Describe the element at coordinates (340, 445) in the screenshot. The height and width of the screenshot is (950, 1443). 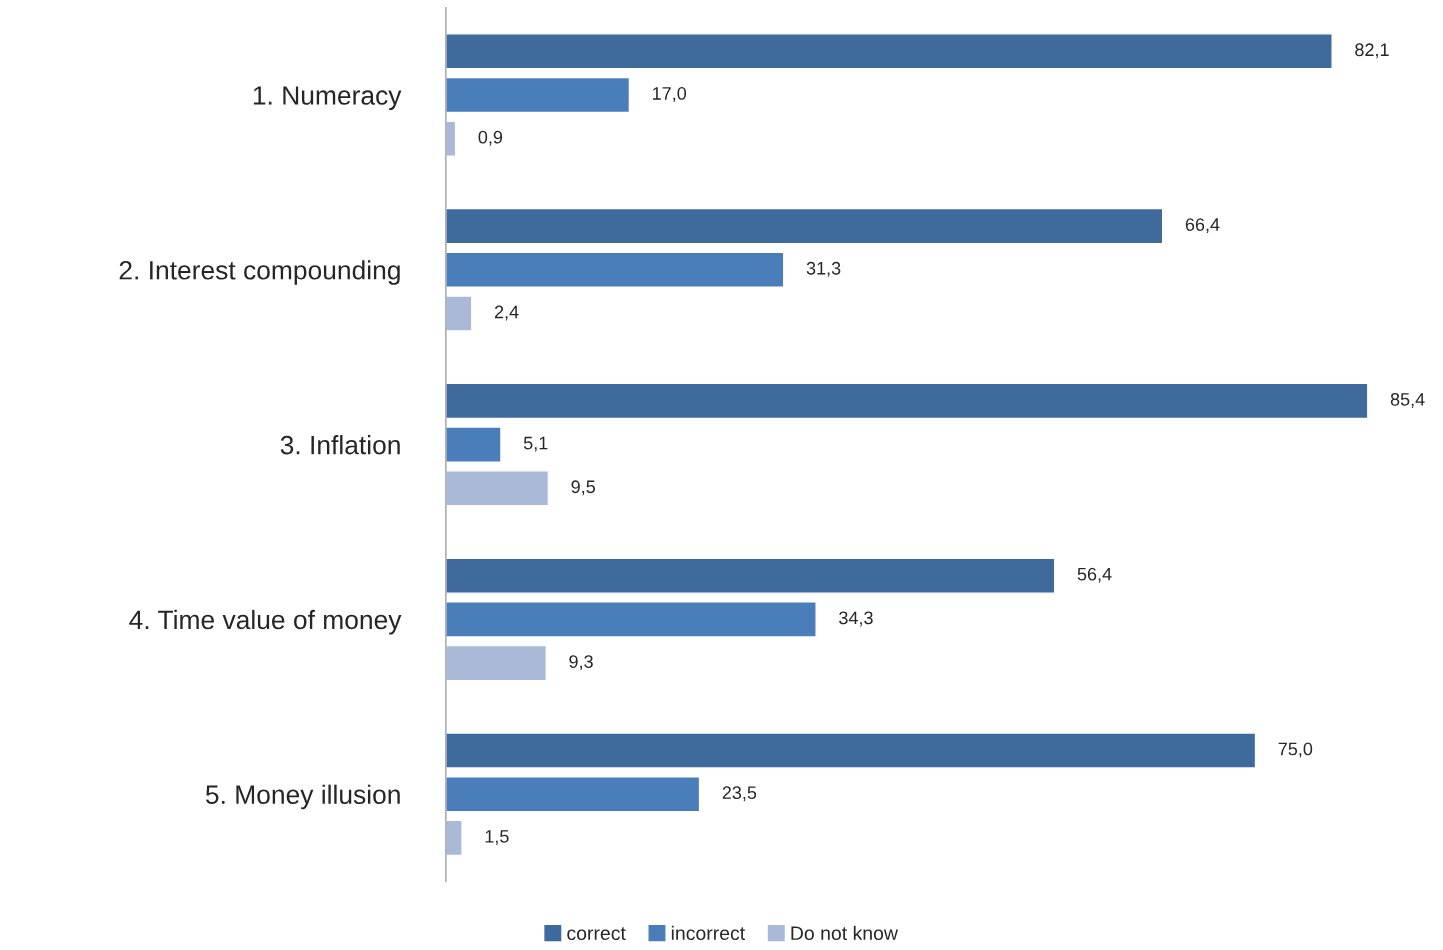
I see `y-tick-label: 3. Inflation` at that location.